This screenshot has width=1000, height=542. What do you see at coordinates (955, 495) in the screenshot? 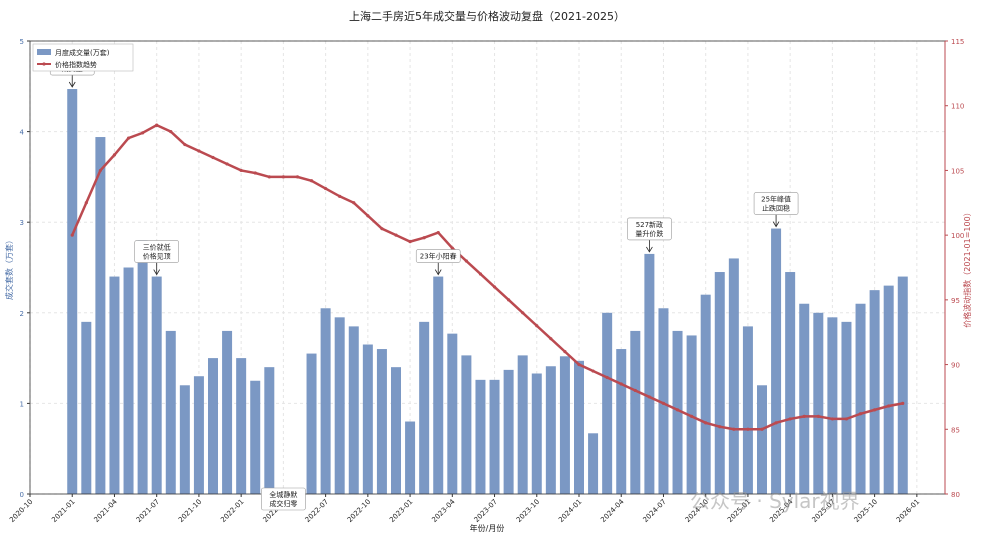
I see `y2-tick-label: 80` at bounding box center [955, 495].